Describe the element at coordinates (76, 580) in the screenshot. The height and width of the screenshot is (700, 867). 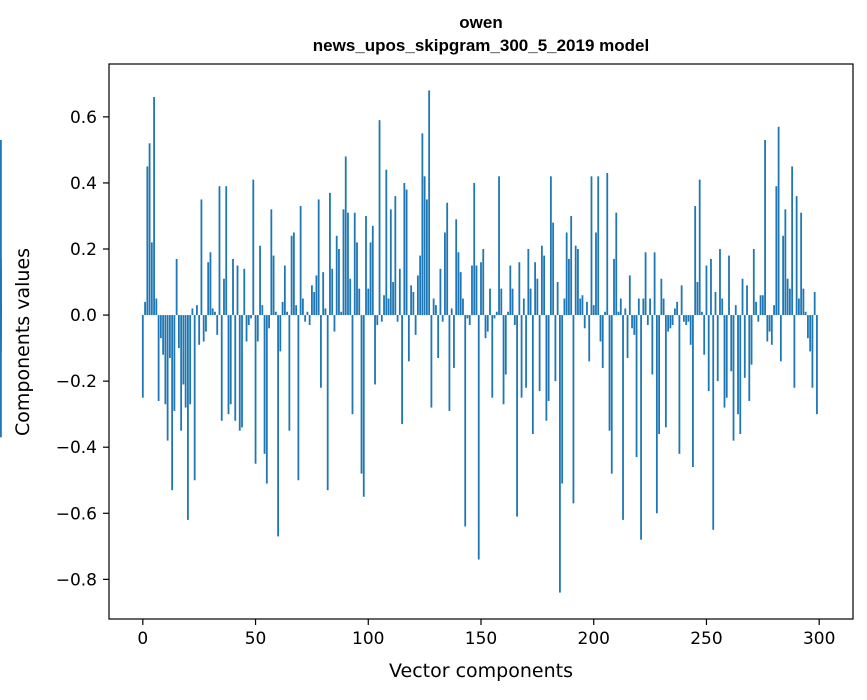
I see `y-tick-label: −0.8` at that location.